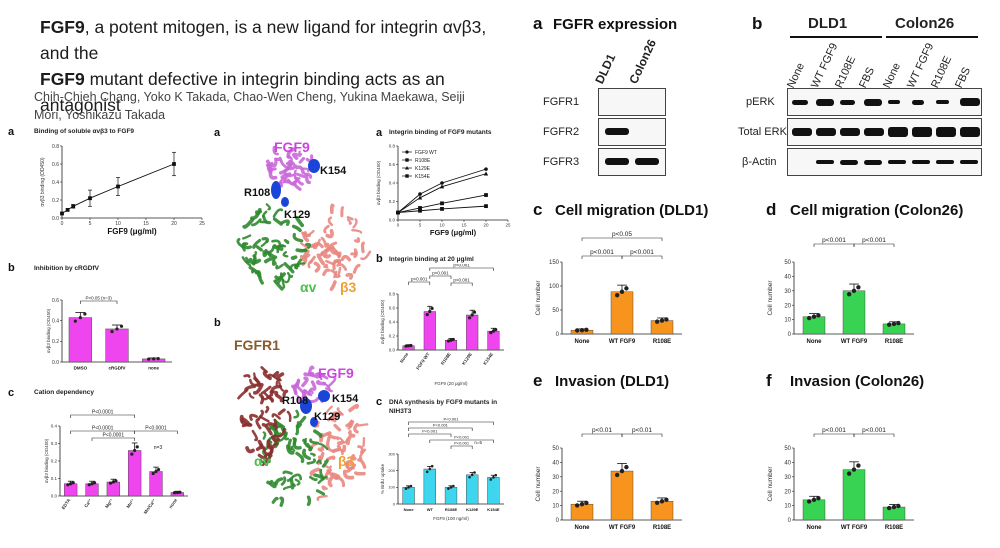  What do you see at coordinates (423, 161) in the screenshot?
I see `legend-label: R108E` at bounding box center [423, 161].